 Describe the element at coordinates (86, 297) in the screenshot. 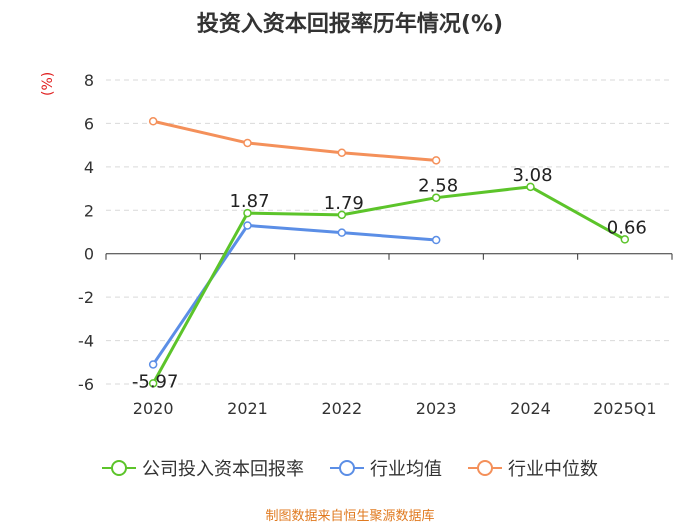

I see `y-tick-label: -2` at that location.